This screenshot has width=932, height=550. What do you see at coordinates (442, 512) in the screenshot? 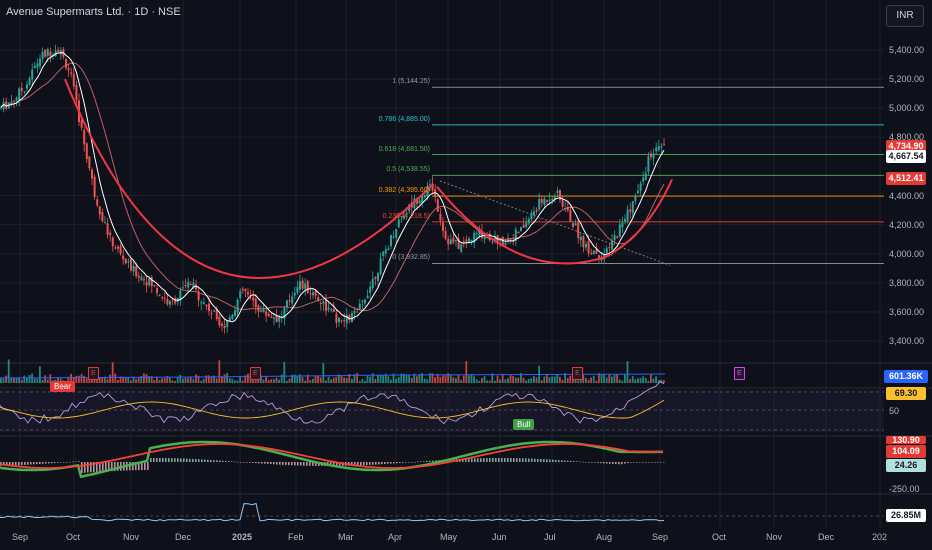
I see `obv-pane` at bounding box center [442, 512].